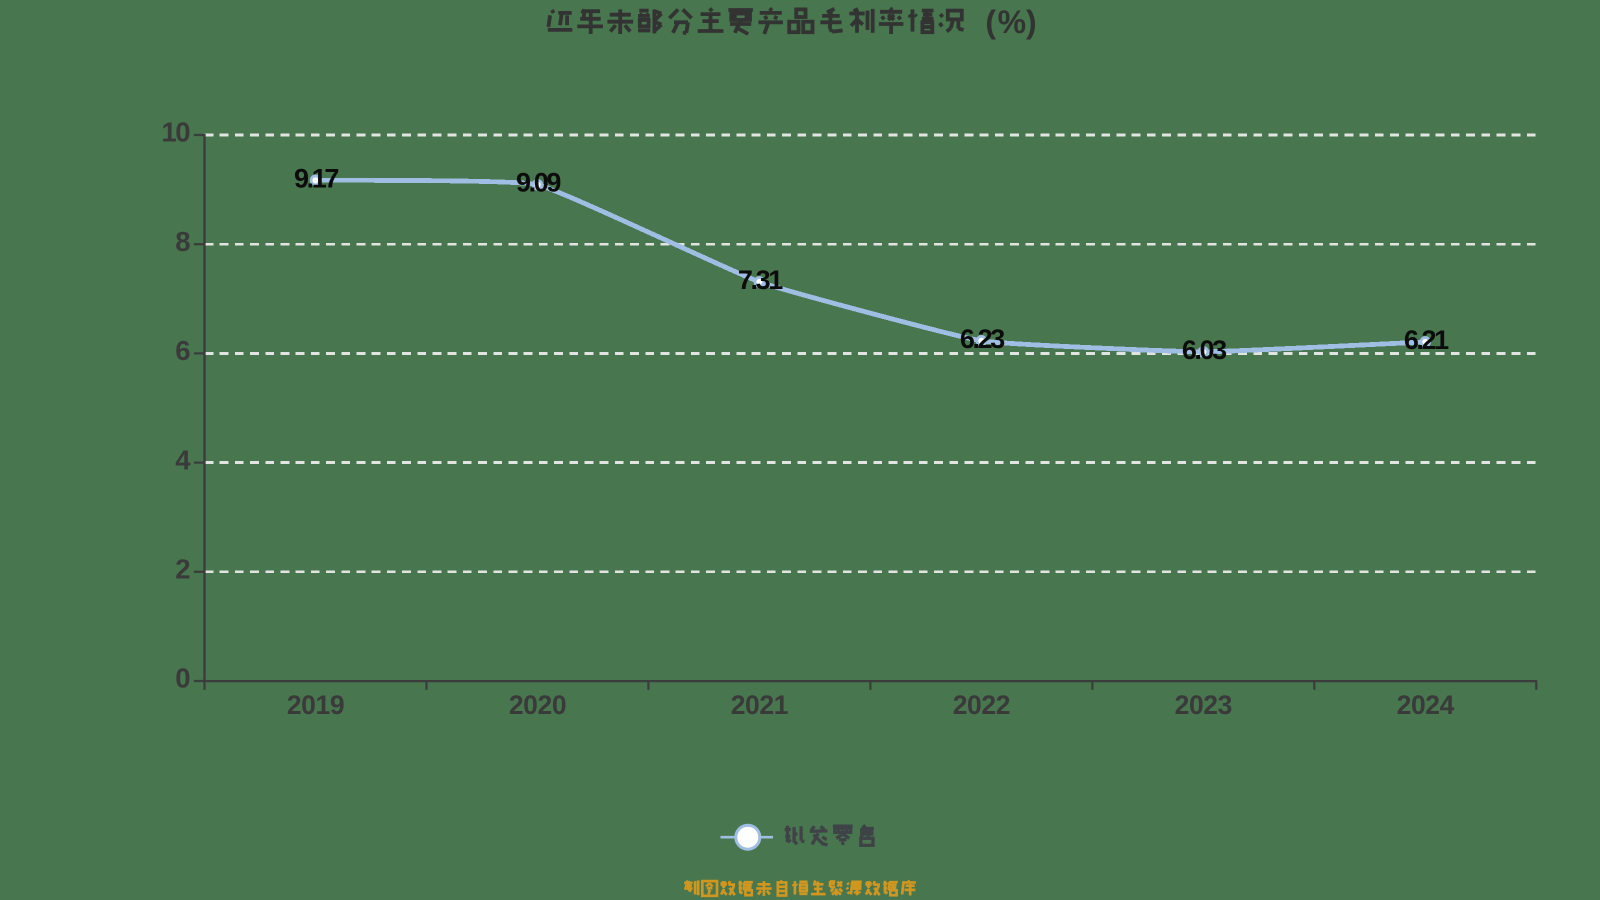 This screenshot has height=900, width=1600. What do you see at coordinates (982, 339) in the screenshot?
I see `svg-text: 6.23` at bounding box center [982, 339].